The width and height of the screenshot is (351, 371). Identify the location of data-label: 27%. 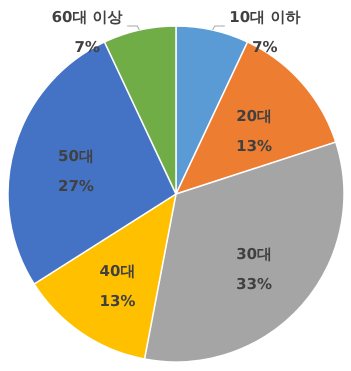
(76, 185).